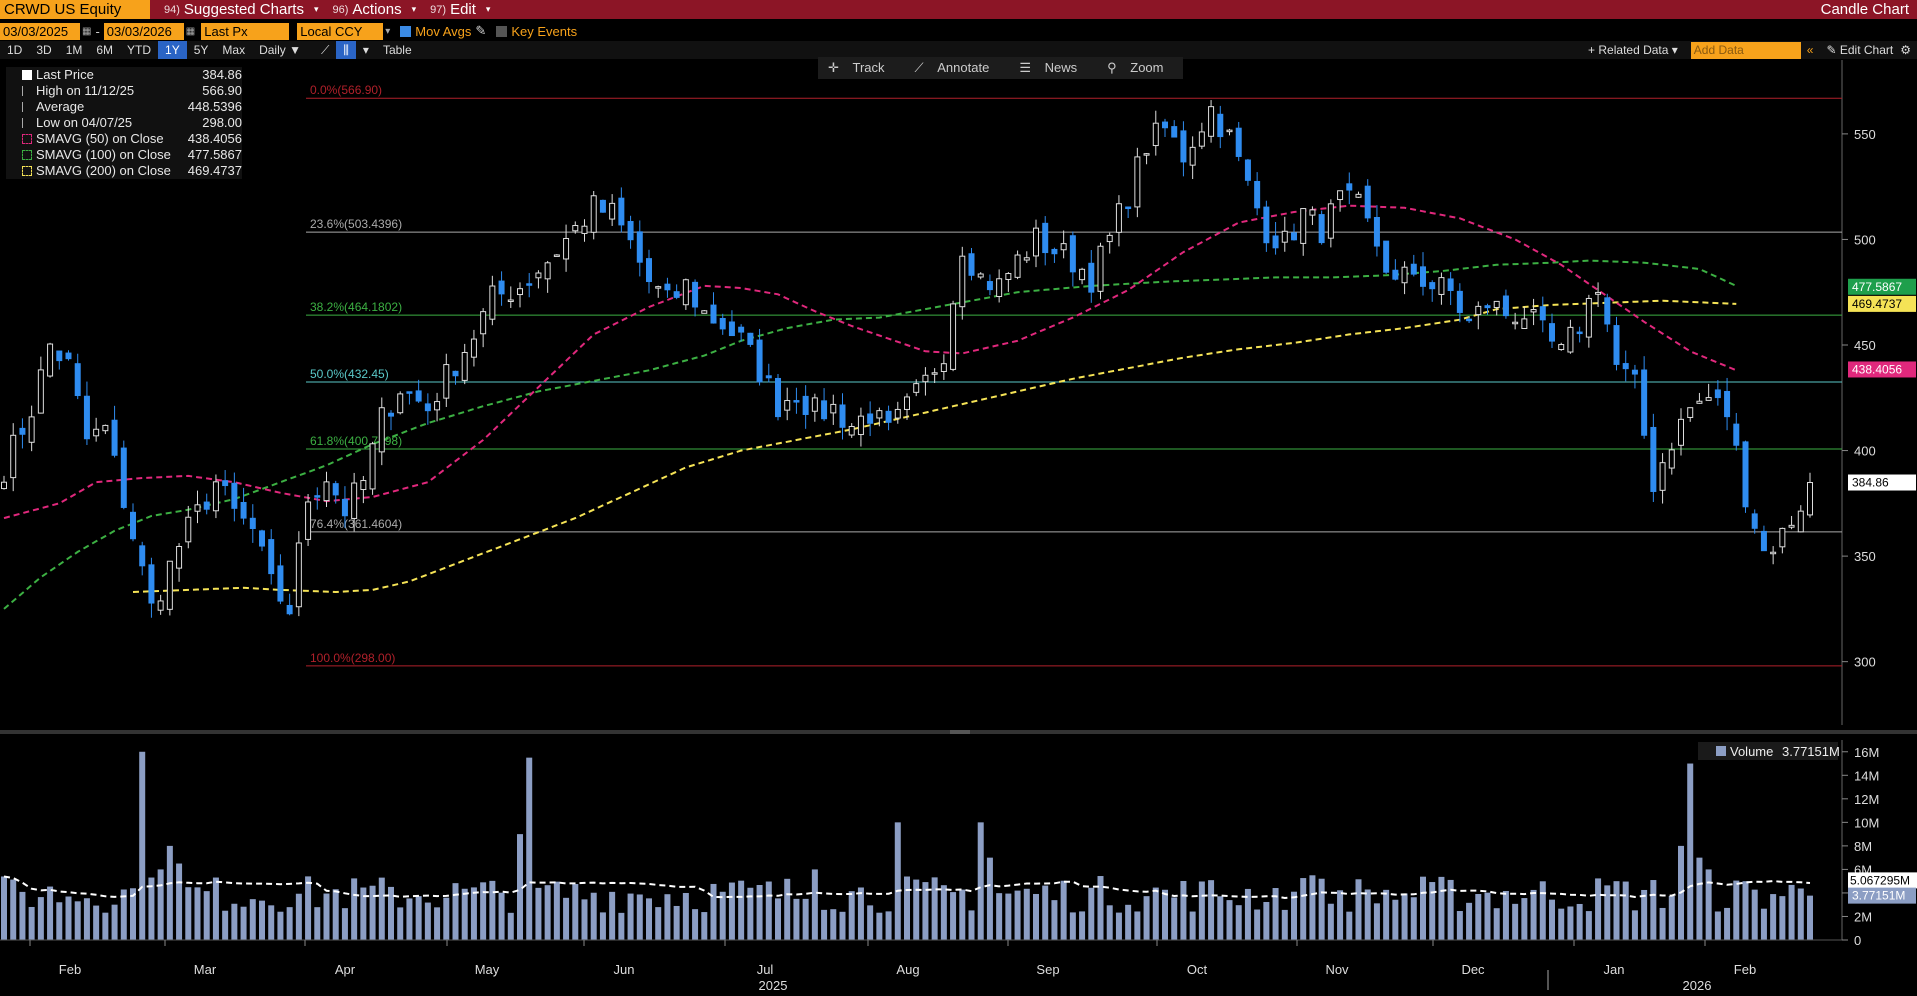 This screenshot has width=1917, height=996. What do you see at coordinates (272, 50) in the screenshot?
I see `frequency-label: Daily` at bounding box center [272, 50].